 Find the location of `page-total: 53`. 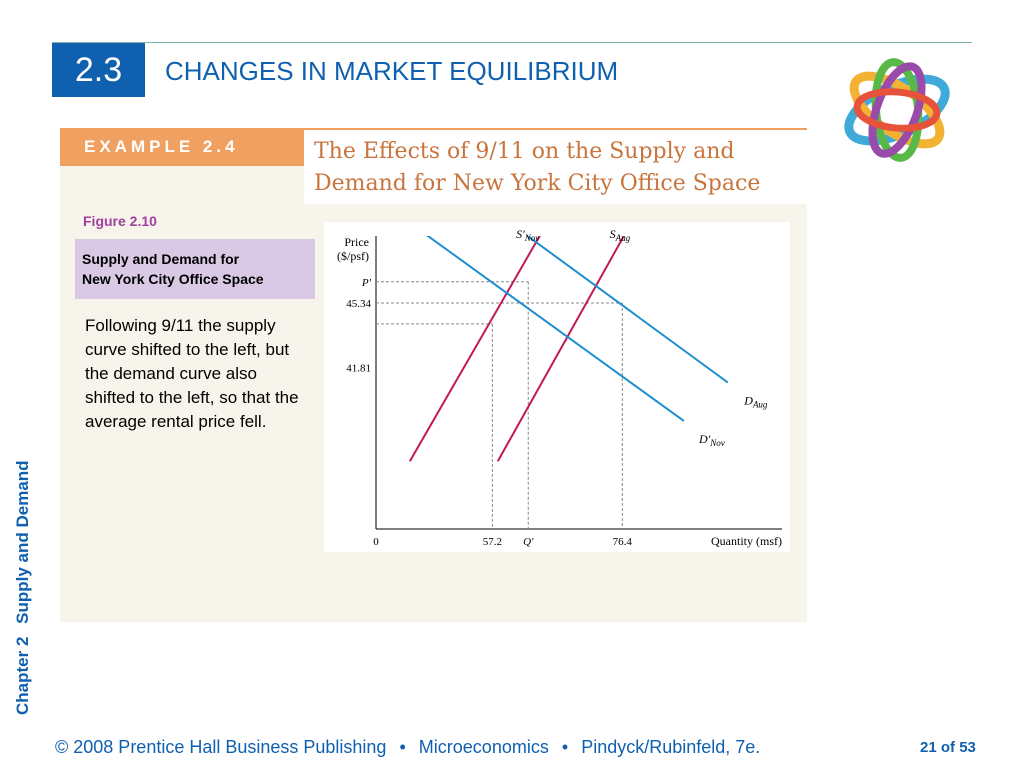

page-total: 53 is located at coordinates (967, 747).